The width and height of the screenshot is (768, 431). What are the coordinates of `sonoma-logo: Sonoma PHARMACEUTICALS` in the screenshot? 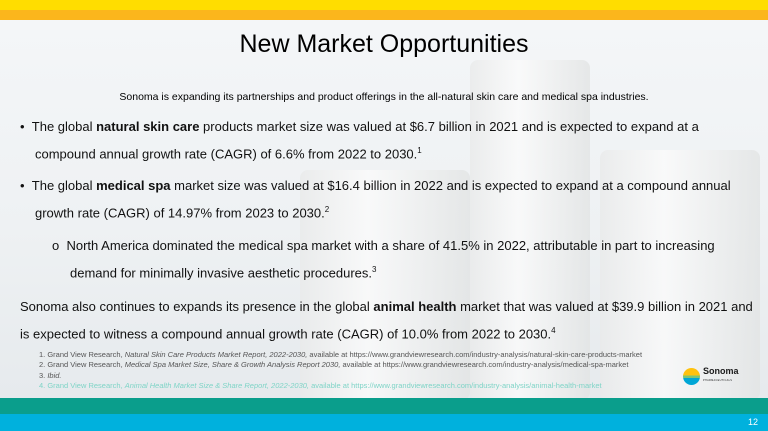 It's located at (711, 376).